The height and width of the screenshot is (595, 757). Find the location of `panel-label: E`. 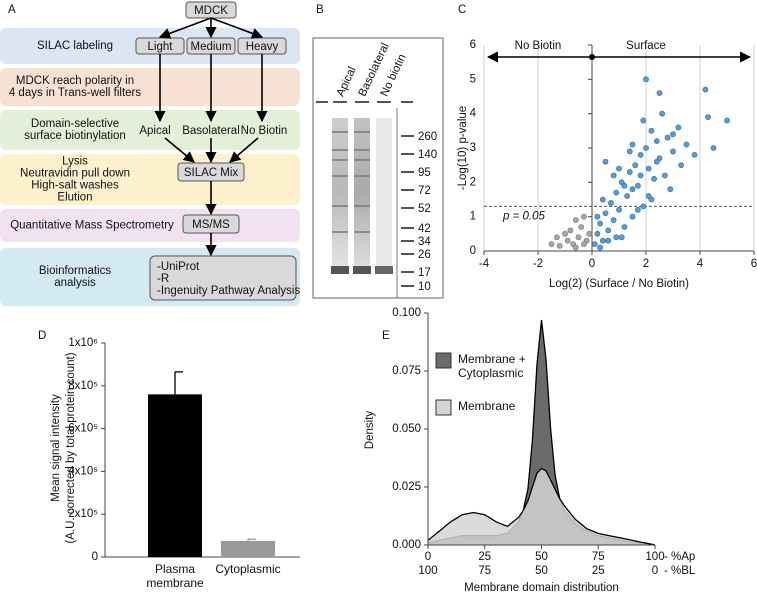

panel-label: E is located at coordinates (386, 336).